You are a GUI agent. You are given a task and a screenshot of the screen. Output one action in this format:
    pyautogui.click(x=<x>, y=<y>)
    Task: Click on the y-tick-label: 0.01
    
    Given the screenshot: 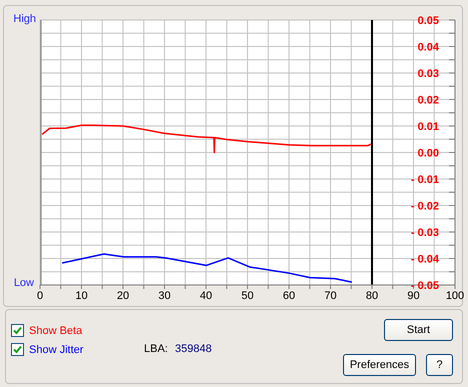 What is the action you would take?
    pyautogui.click(x=428, y=127)
    